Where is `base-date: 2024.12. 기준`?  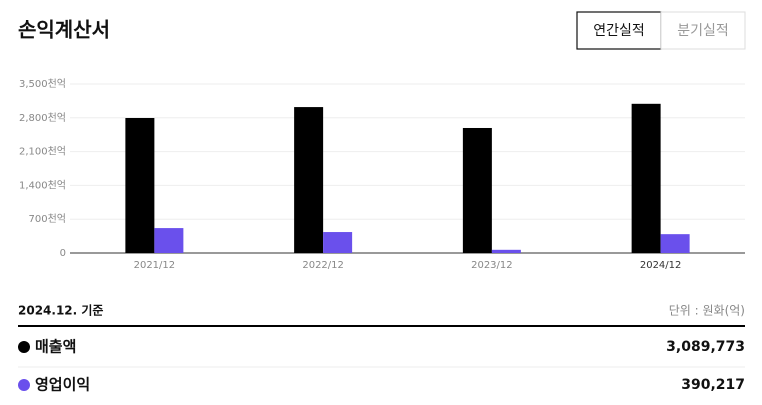
base-date: 2024.12. 기준 is located at coordinates (60, 310).